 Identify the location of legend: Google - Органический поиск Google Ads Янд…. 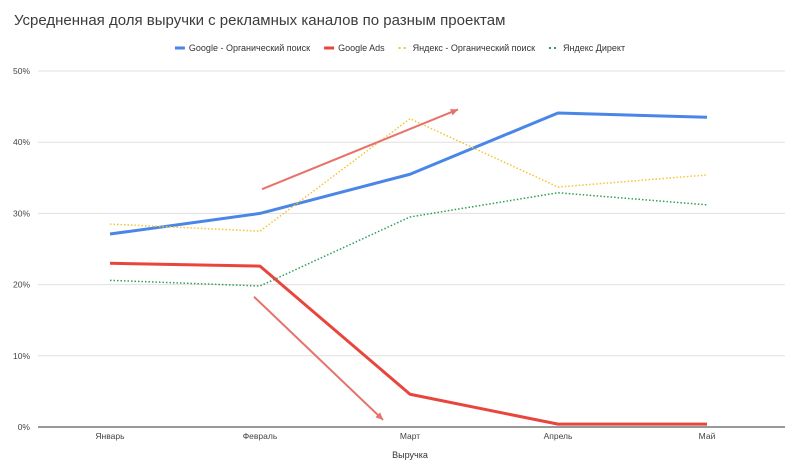
(399, 48).